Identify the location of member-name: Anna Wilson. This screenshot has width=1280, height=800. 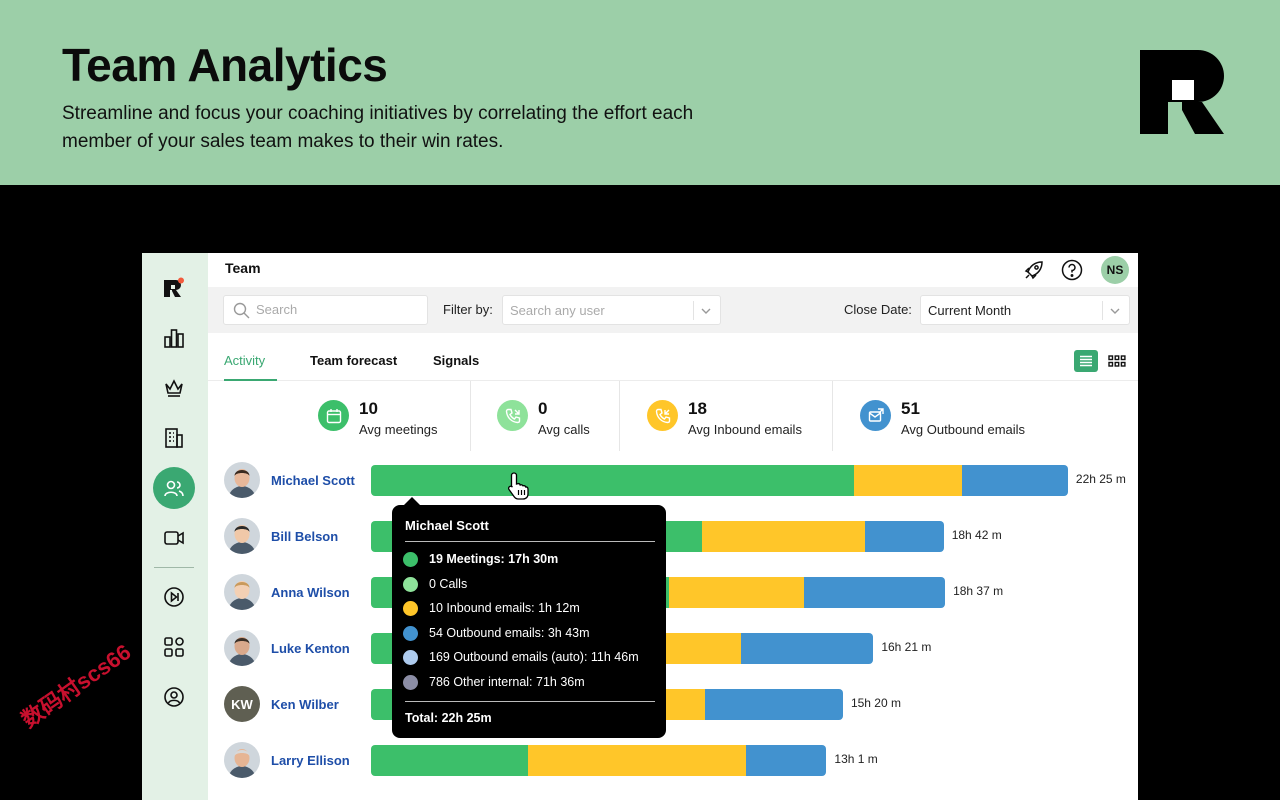
(310, 592).